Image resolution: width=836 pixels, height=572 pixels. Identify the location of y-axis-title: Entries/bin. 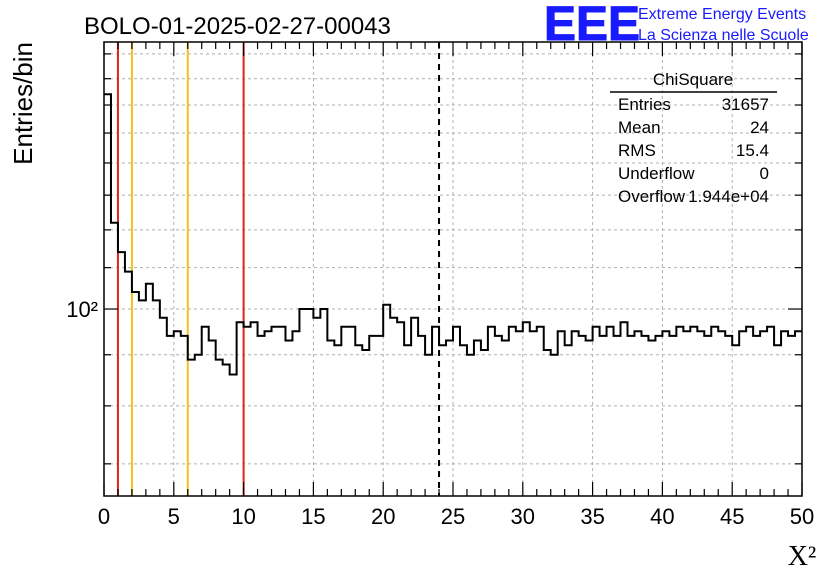
(23, 103).